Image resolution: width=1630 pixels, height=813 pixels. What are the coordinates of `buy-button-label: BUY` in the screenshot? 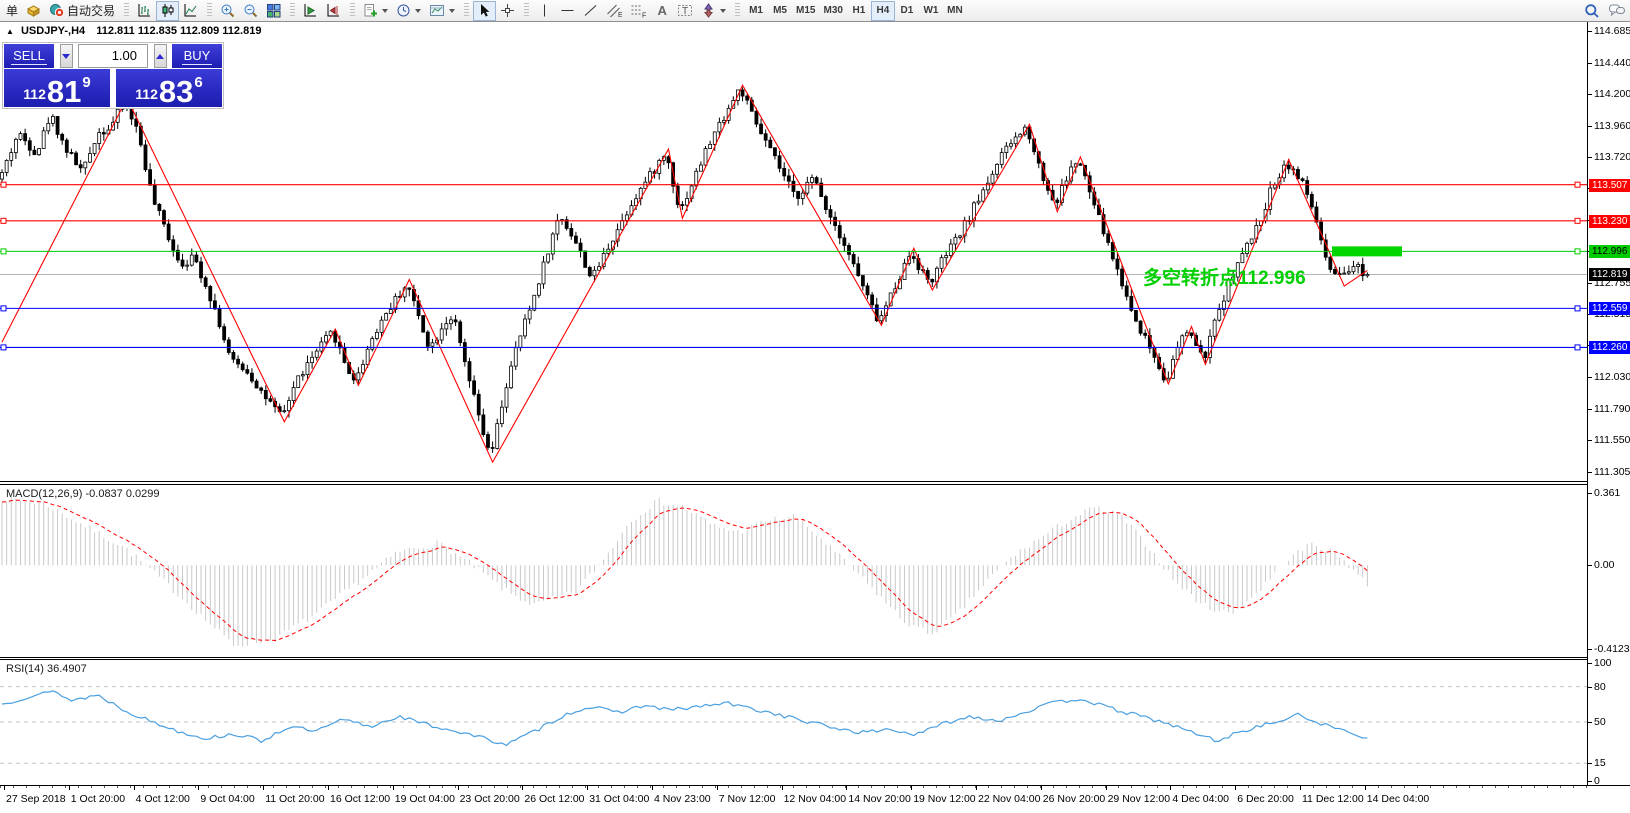 It's located at (197, 56).